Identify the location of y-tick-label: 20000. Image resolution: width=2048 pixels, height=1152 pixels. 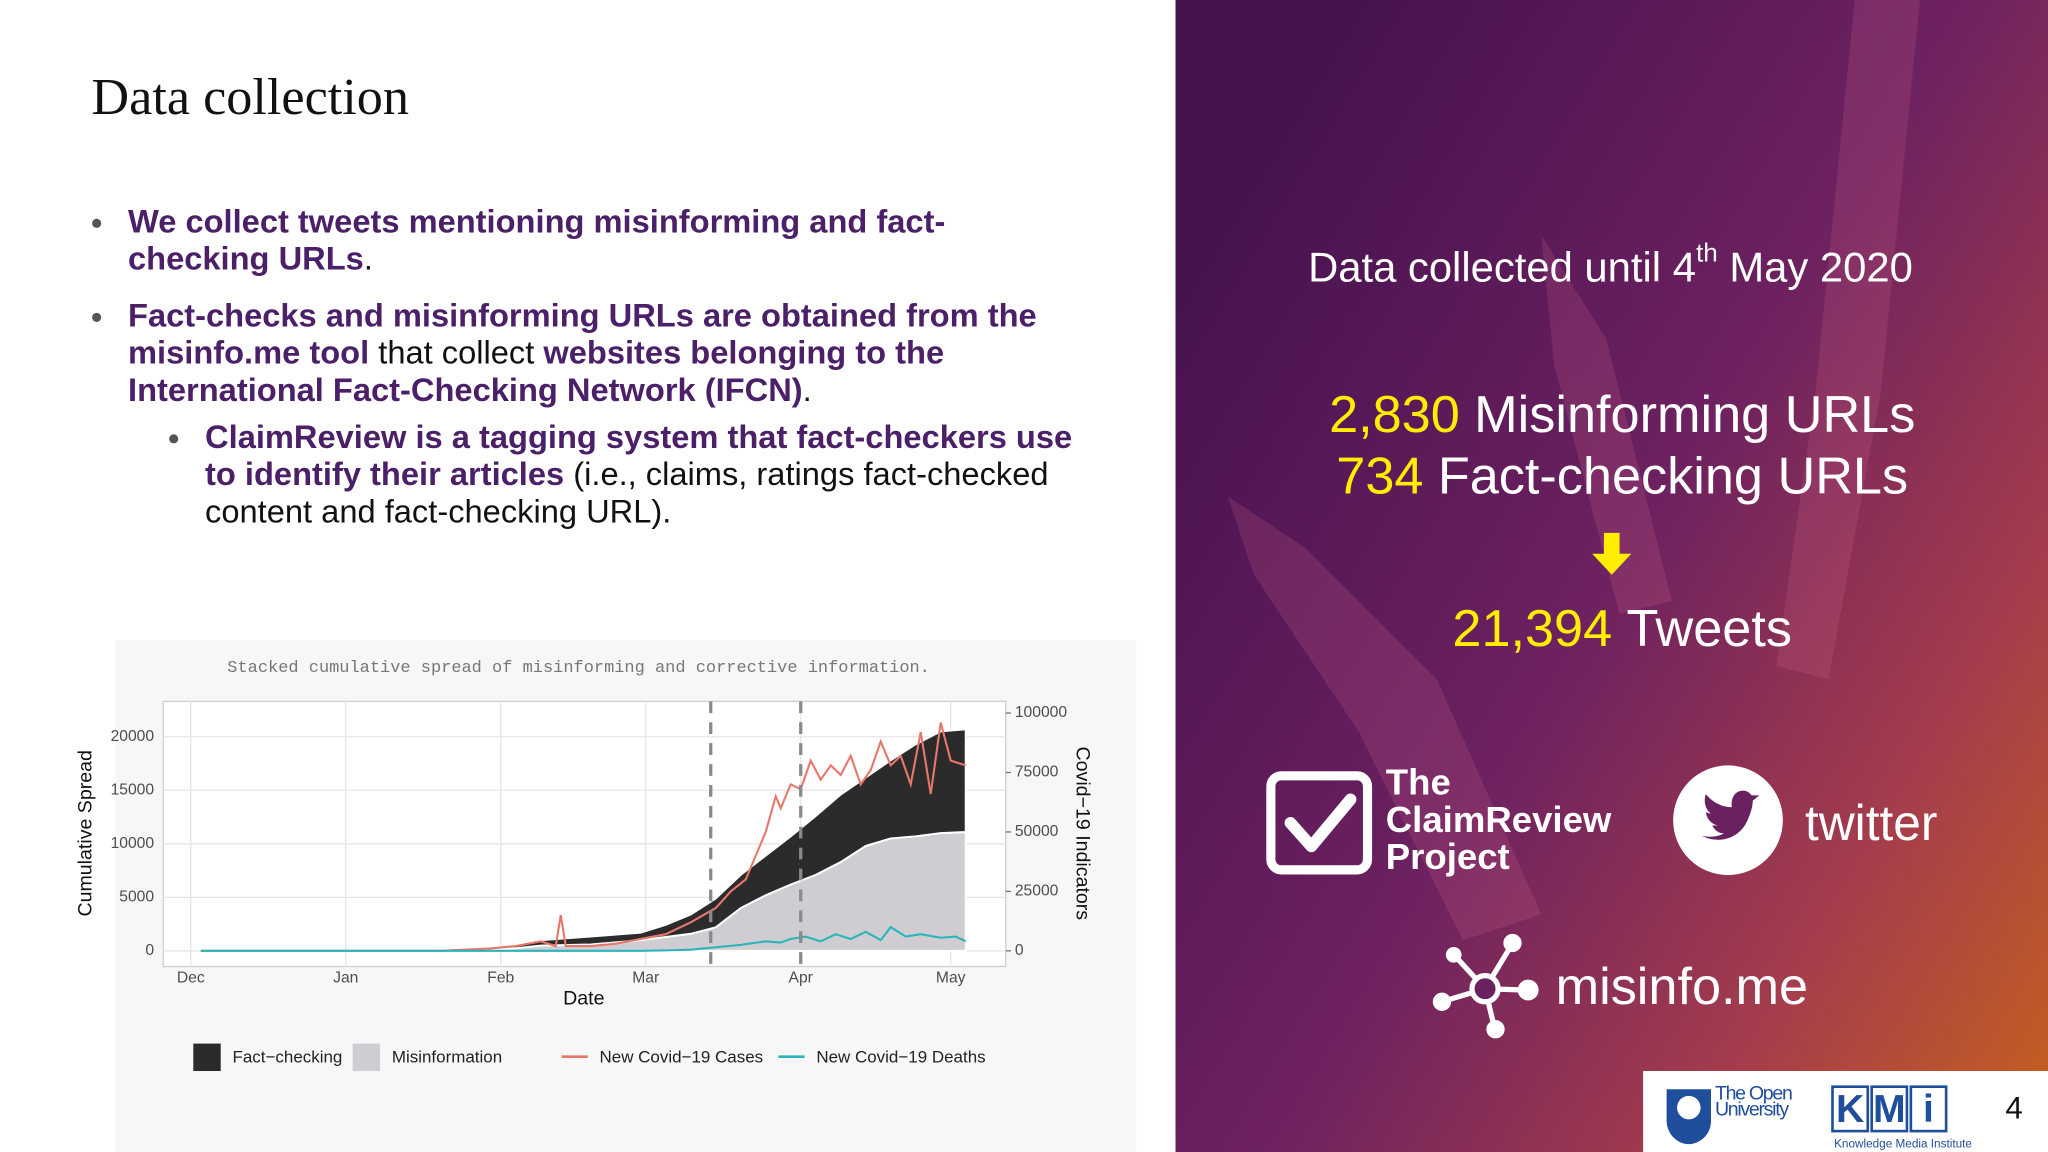
(133, 736).